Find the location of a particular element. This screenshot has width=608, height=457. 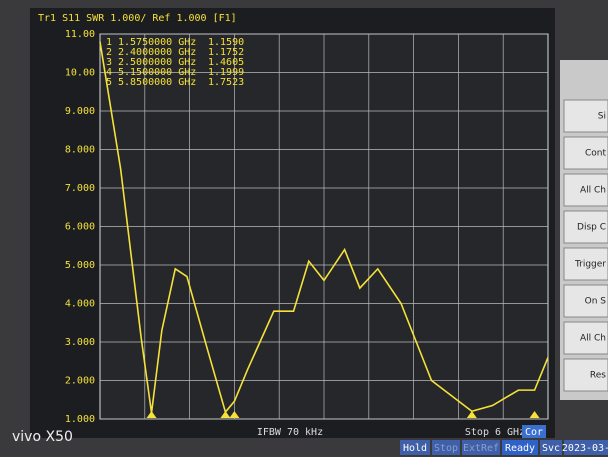

status-item: Svc is located at coordinates (551, 448).